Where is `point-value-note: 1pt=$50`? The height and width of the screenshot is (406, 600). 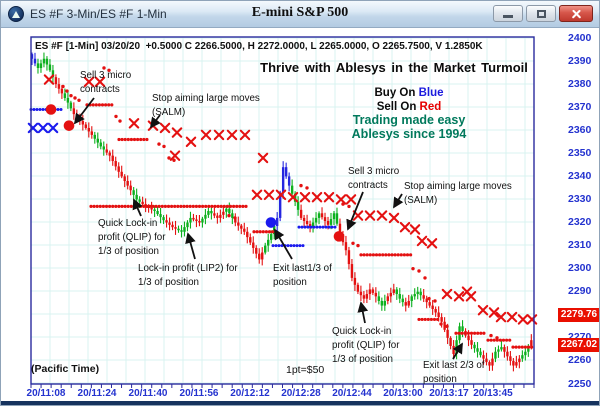 point-value-note: 1pt=$50 is located at coordinates (305, 370).